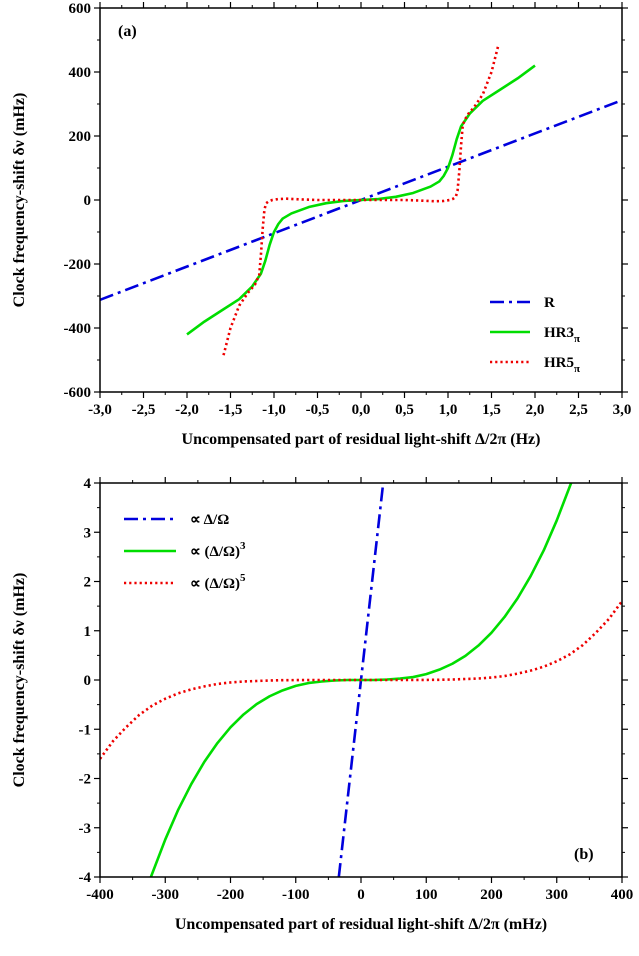 The width and height of the screenshot is (639, 956). Describe the element at coordinates (127, 31) in the screenshot. I see `panel-label: (a)` at that location.